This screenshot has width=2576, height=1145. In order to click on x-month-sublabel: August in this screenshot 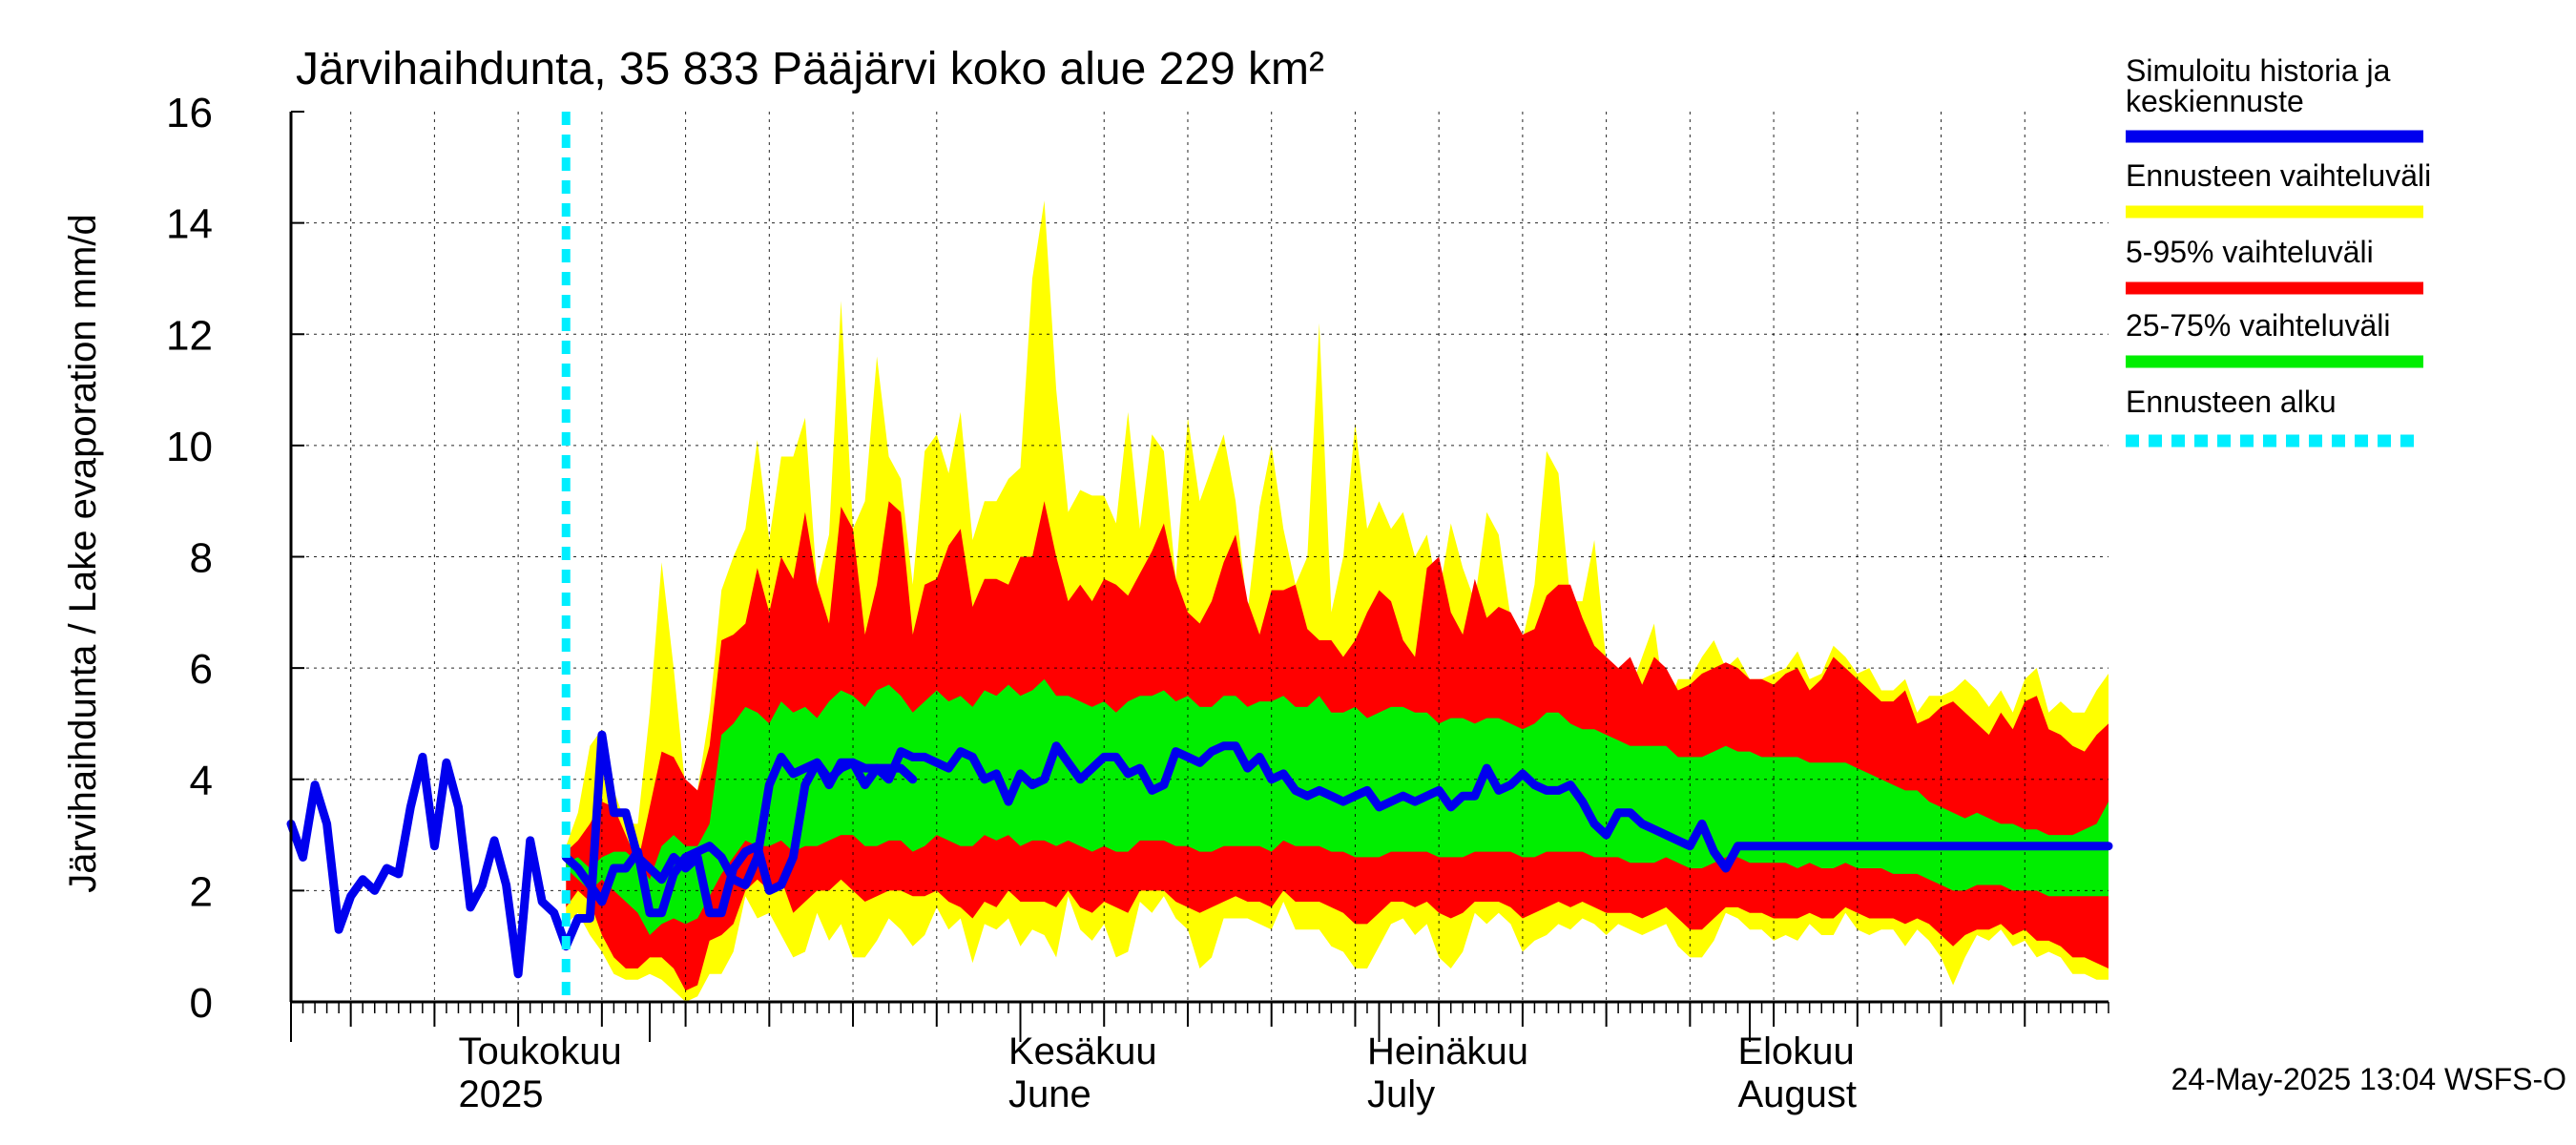, I will do `click(1797, 1094)`.